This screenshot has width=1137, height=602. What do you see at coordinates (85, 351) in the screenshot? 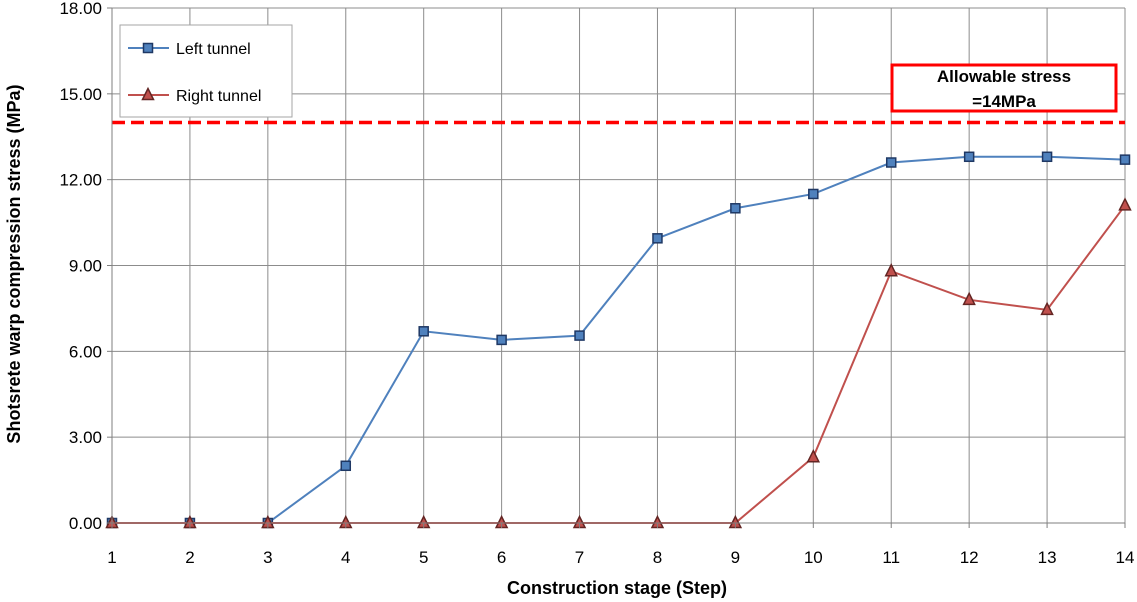
I see `y-tick-label: 6.00` at bounding box center [85, 351].